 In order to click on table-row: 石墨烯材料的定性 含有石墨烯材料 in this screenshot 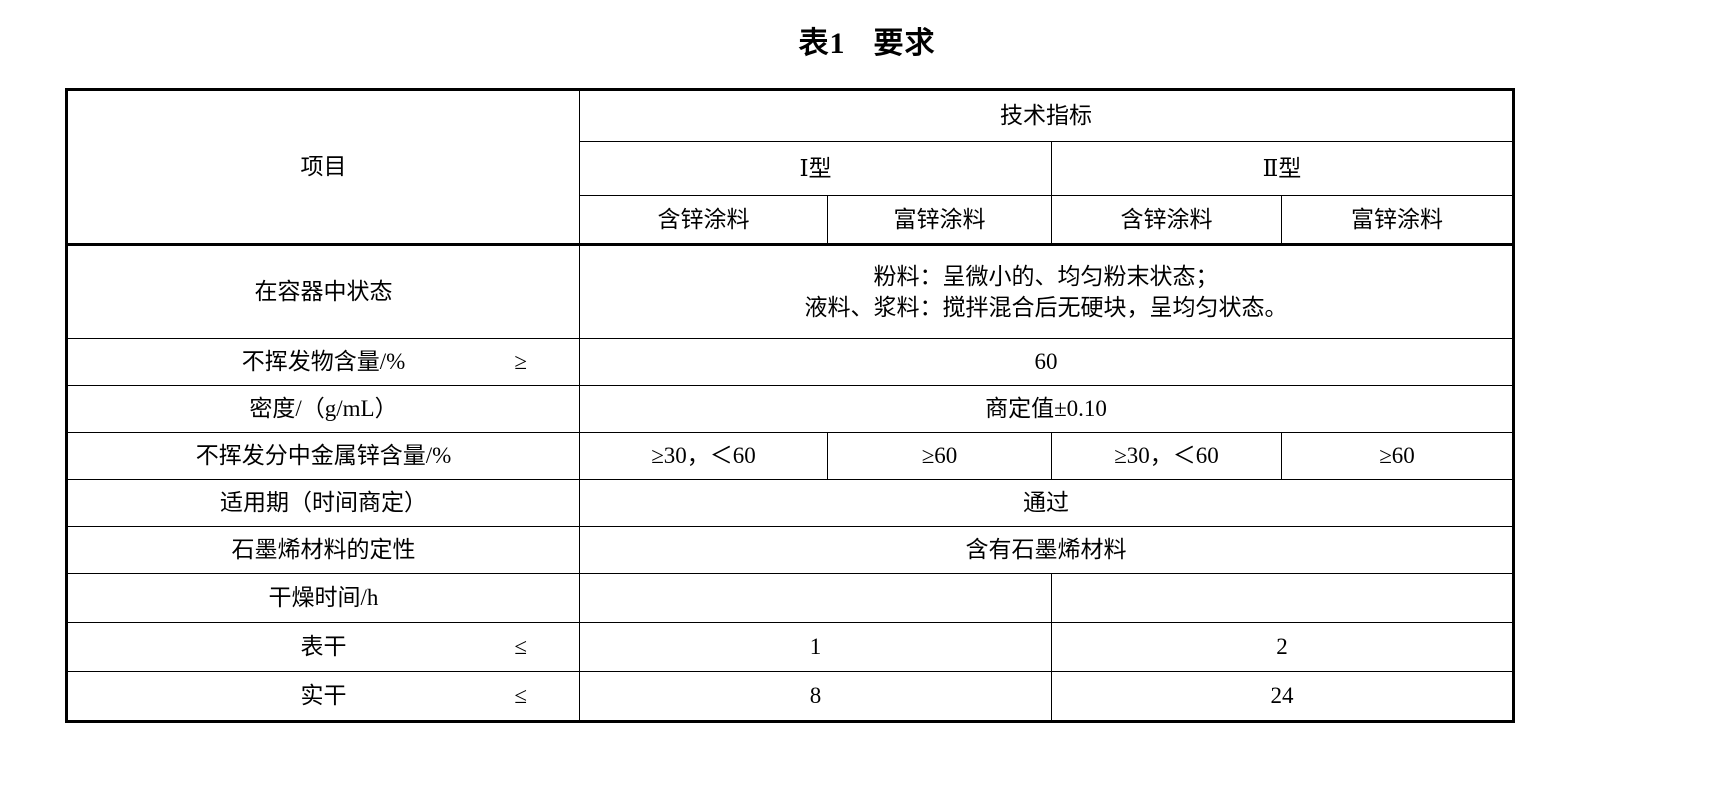, I will do `click(790, 550)`.